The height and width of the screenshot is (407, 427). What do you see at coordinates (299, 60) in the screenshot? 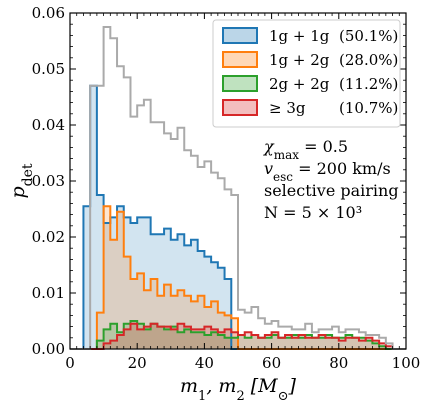
I see `legend-label-1g2g: 1g + 2g` at bounding box center [299, 60].